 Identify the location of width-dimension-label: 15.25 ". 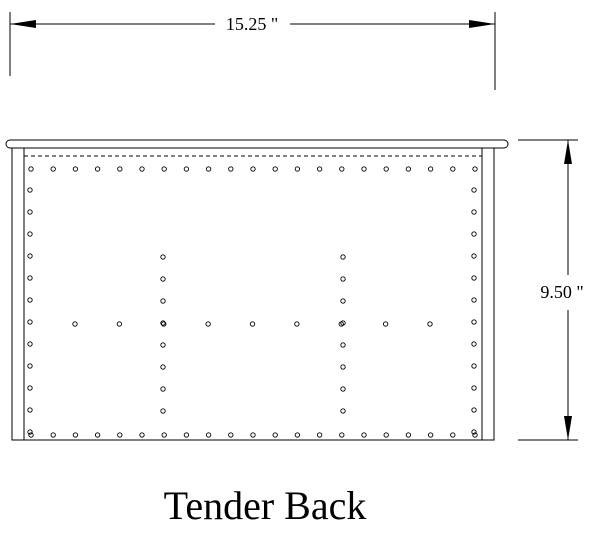
(252, 24).